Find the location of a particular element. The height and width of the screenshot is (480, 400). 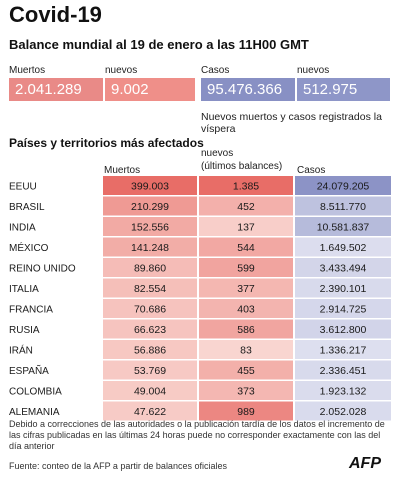

cell-cases-value: 2.336.451 is located at coordinates (343, 371).